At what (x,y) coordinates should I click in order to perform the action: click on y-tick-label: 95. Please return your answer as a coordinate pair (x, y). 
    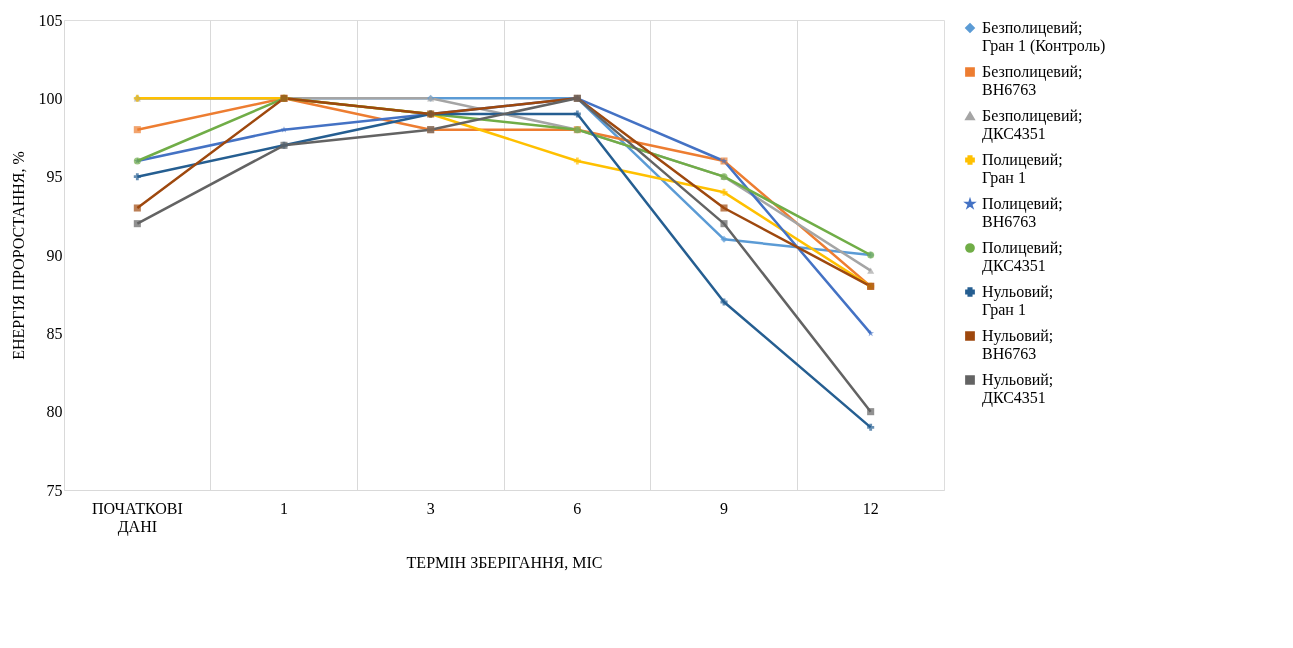
    Looking at the image, I should click on (54, 177).